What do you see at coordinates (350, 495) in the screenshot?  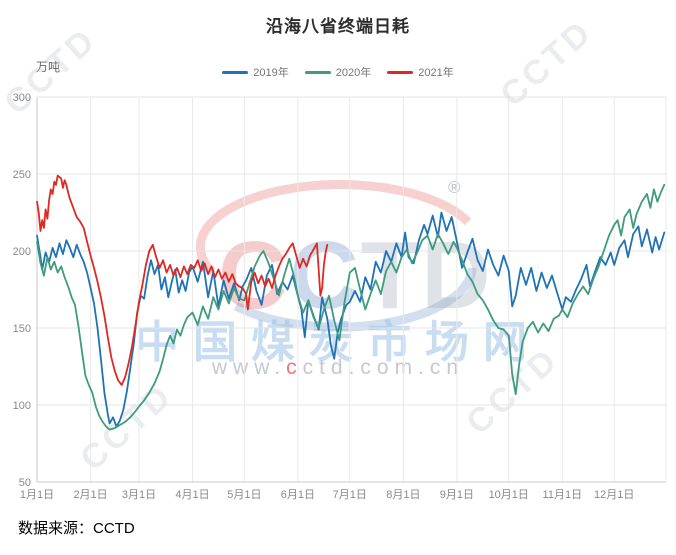 I see `x-tick-label: 7月1日` at bounding box center [350, 495].